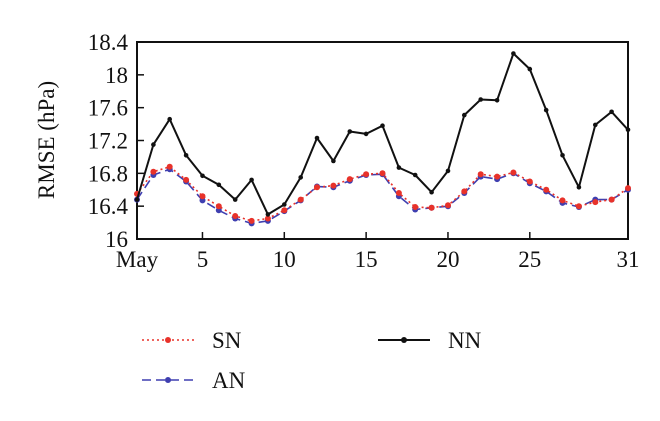  What do you see at coordinates (46, 140) in the screenshot?
I see `y-axis-title: RMSE (hPa)` at bounding box center [46, 140].